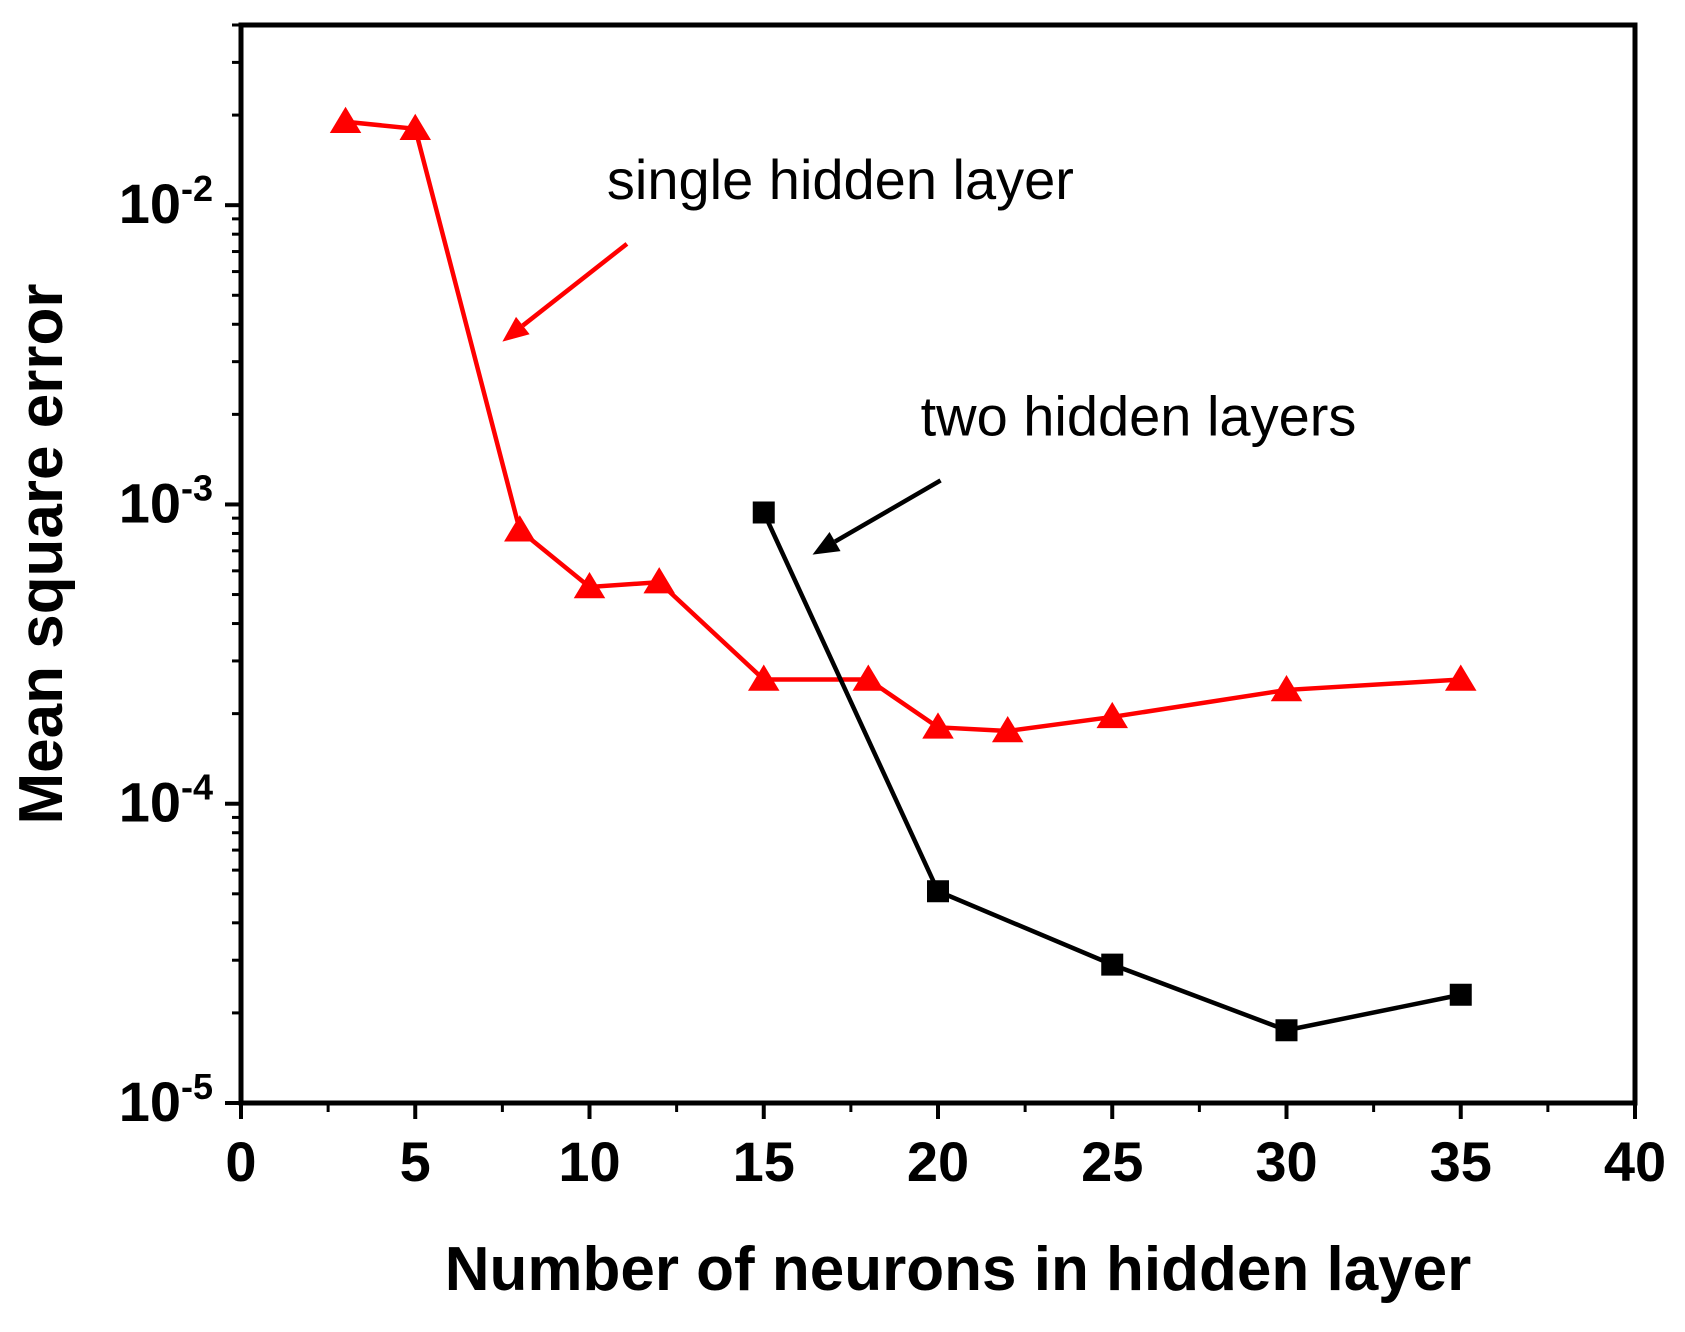 This screenshot has width=1685, height=1332. What do you see at coordinates (1112, 1161) in the screenshot?
I see `x-tick-label: 25` at bounding box center [1112, 1161].